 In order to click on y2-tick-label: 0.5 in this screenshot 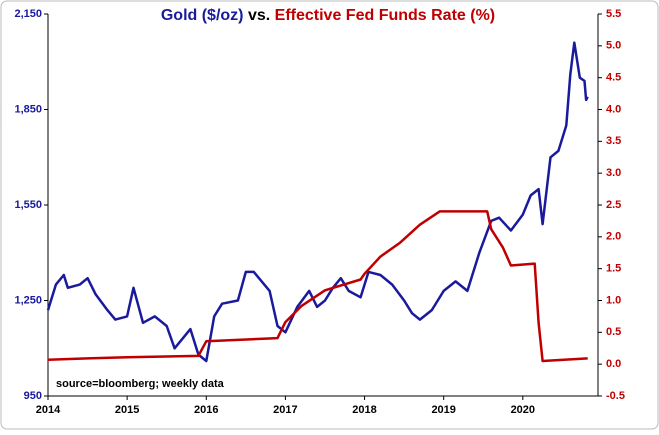, I will do `click(613, 332)`.